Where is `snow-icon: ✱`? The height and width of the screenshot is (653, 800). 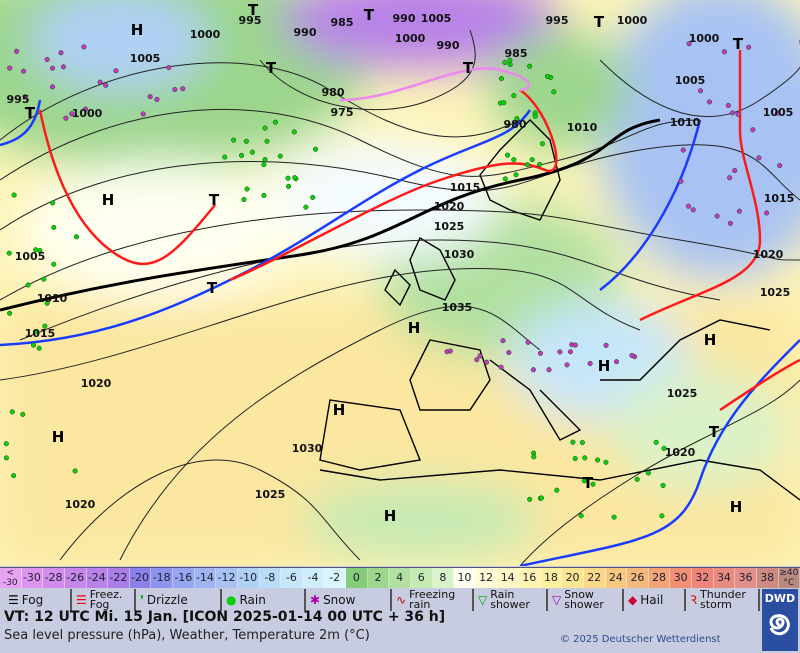 snow-icon: ✱ is located at coordinates (315, 600).